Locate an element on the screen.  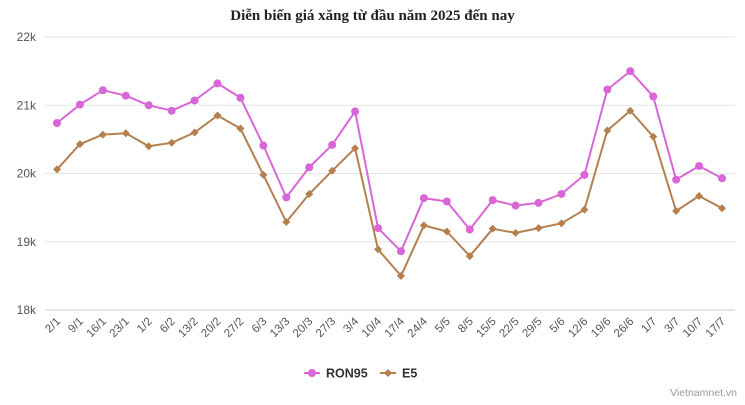
y-tick-label: 21k is located at coordinates (27, 105).